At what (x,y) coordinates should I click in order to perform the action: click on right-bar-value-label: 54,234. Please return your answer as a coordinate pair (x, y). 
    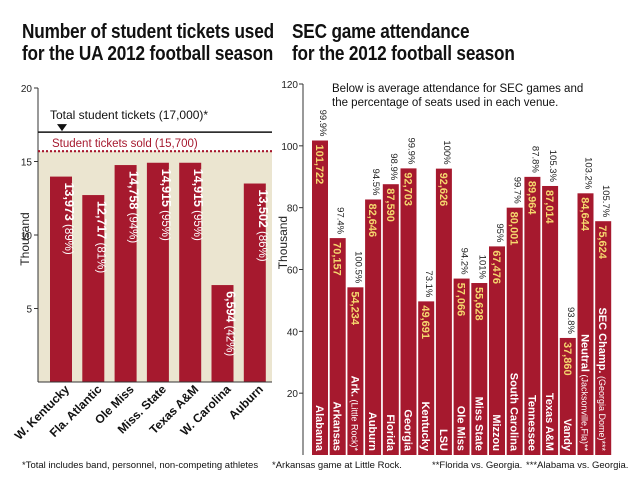
    Looking at the image, I should click on (354, 308).